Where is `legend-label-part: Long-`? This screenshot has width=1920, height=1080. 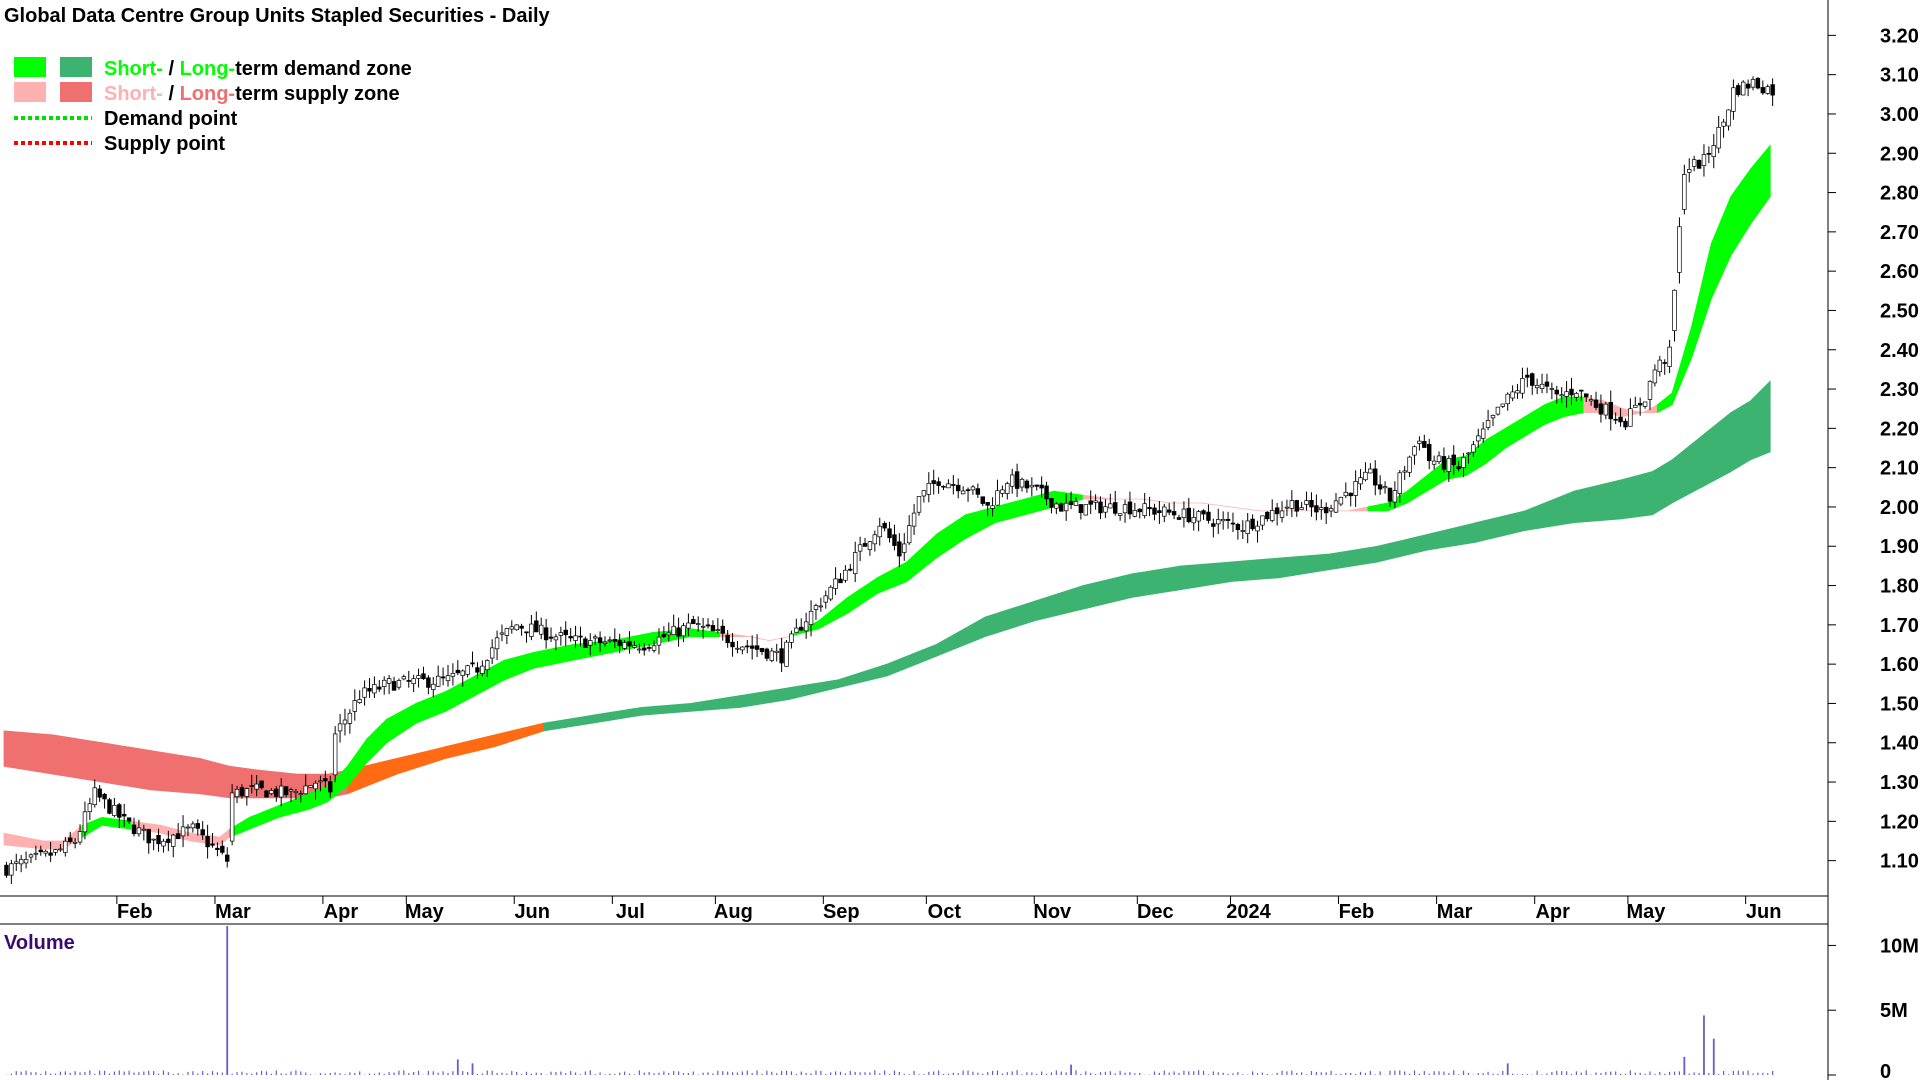
legend-label-part: Long- is located at coordinates (208, 94).